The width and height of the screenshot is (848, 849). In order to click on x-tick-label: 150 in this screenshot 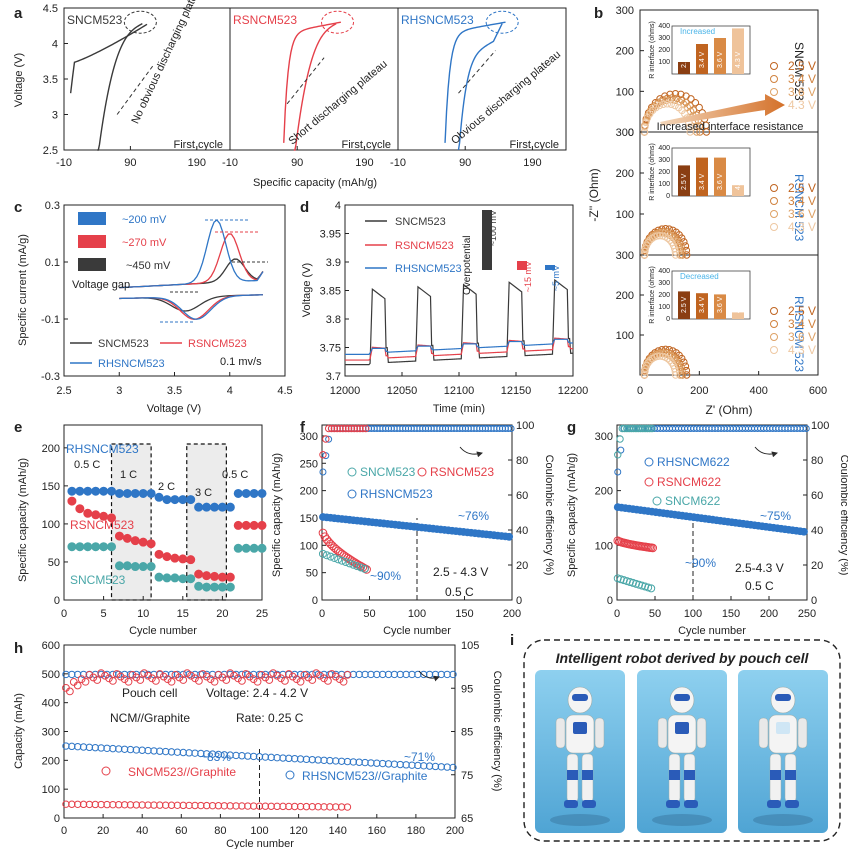, I will do `click(731, 614)`.